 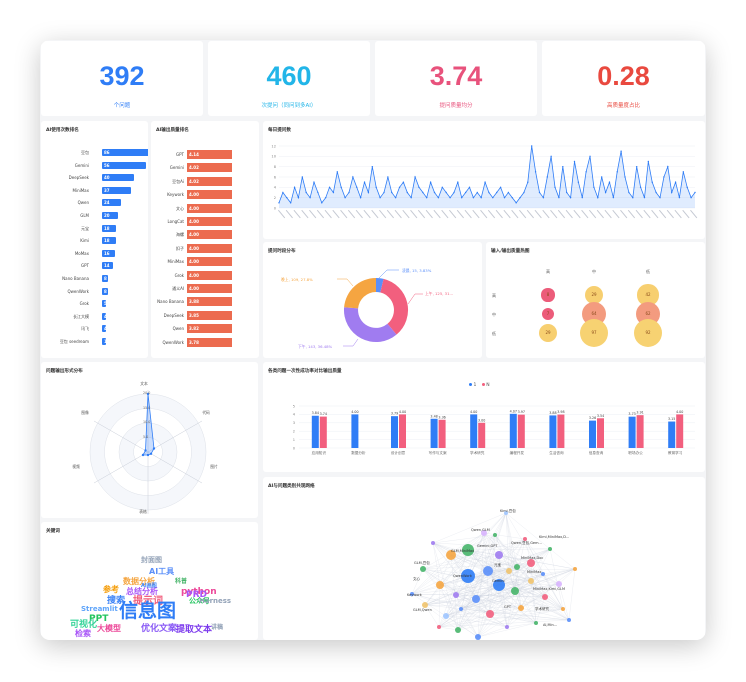 I want to click on y-tick: 5, so click(x=294, y=406).